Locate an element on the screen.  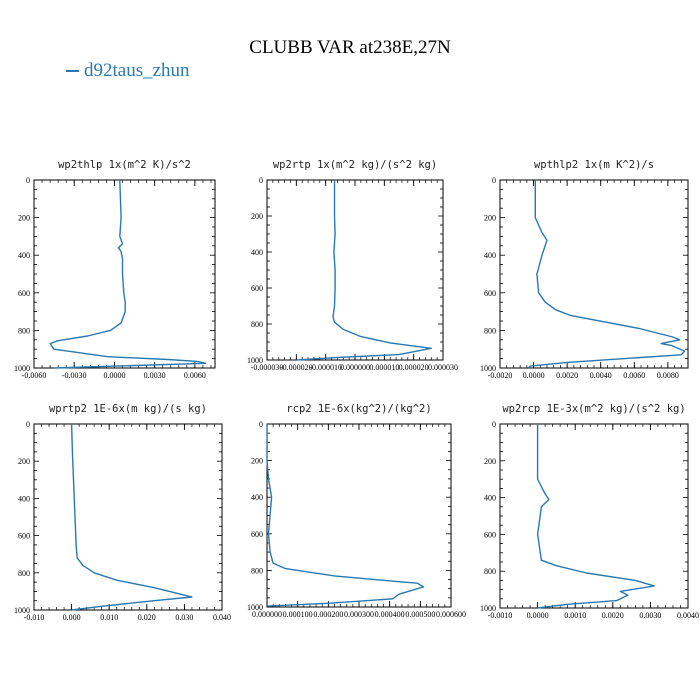
legend-label: d92taus_zhun is located at coordinates (137, 70).